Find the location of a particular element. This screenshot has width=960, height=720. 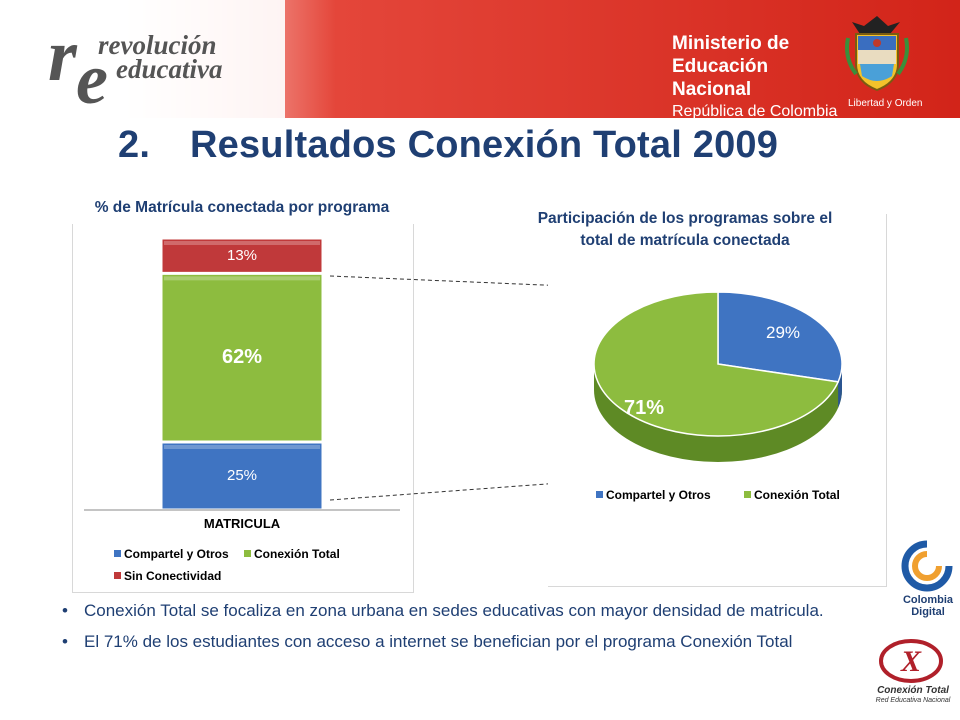

bar-legend-sin-label: Sin Conectividad is located at coordinates (173, 576).